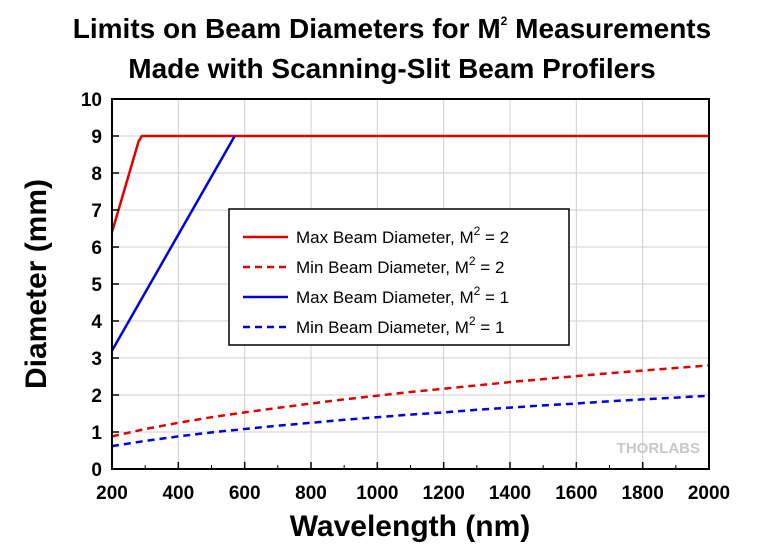 The width and height of the screenshot is (780, 548). What do you see at coordinates (410, 526) in the screenshot?
I see `x-axis-title: Wavelength (nm)` at bounding box center [410, 526].